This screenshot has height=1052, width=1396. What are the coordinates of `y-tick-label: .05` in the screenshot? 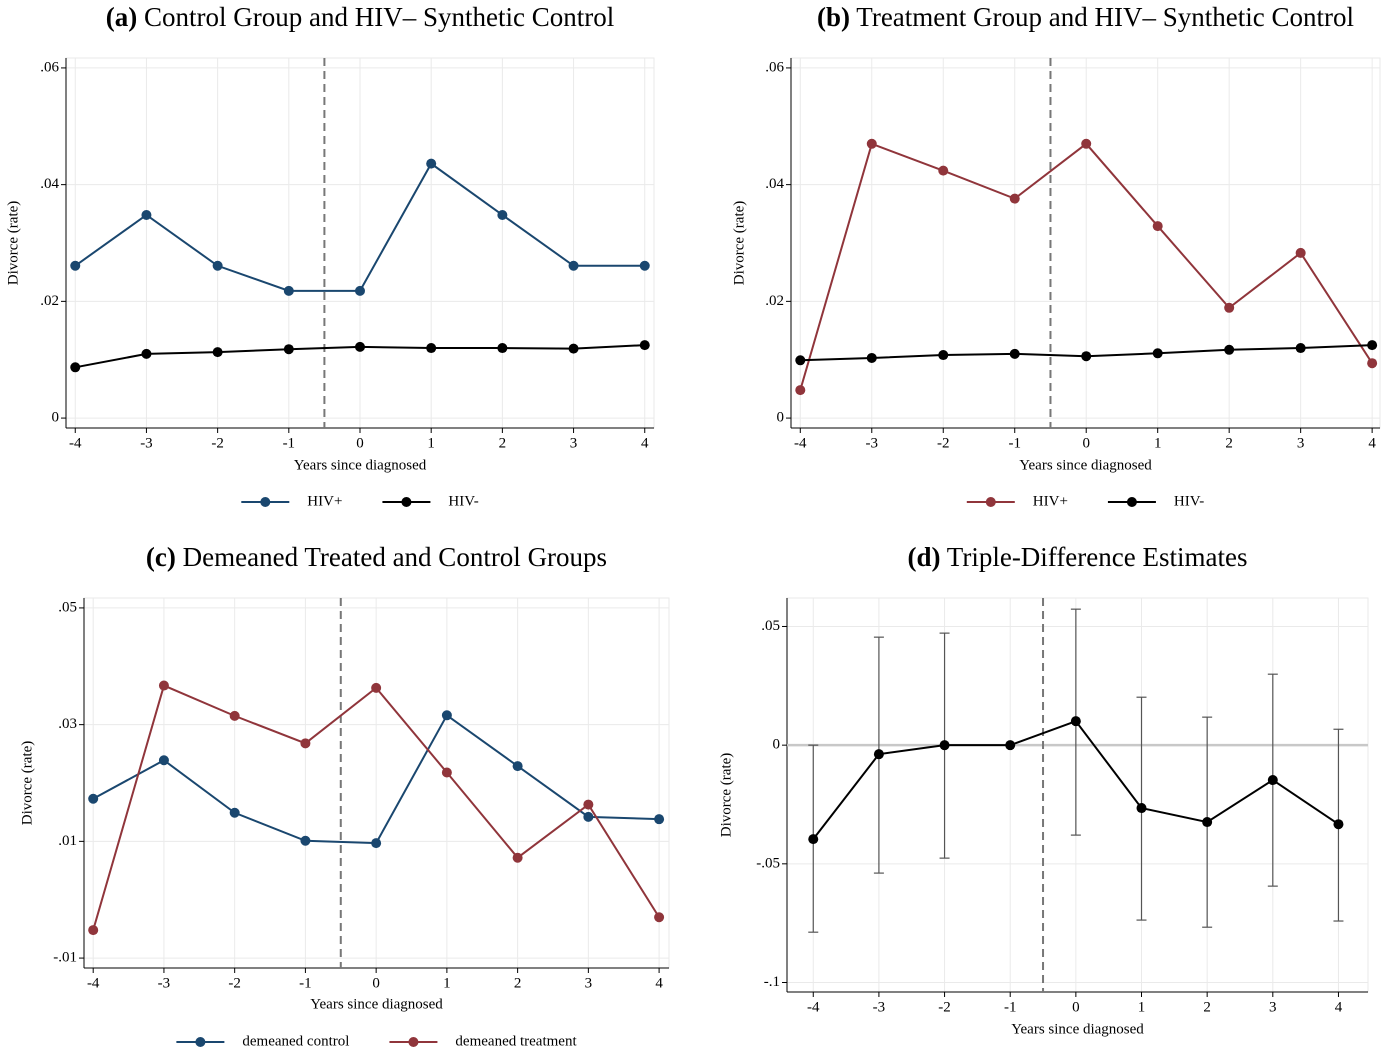 It's located at (67, 607).